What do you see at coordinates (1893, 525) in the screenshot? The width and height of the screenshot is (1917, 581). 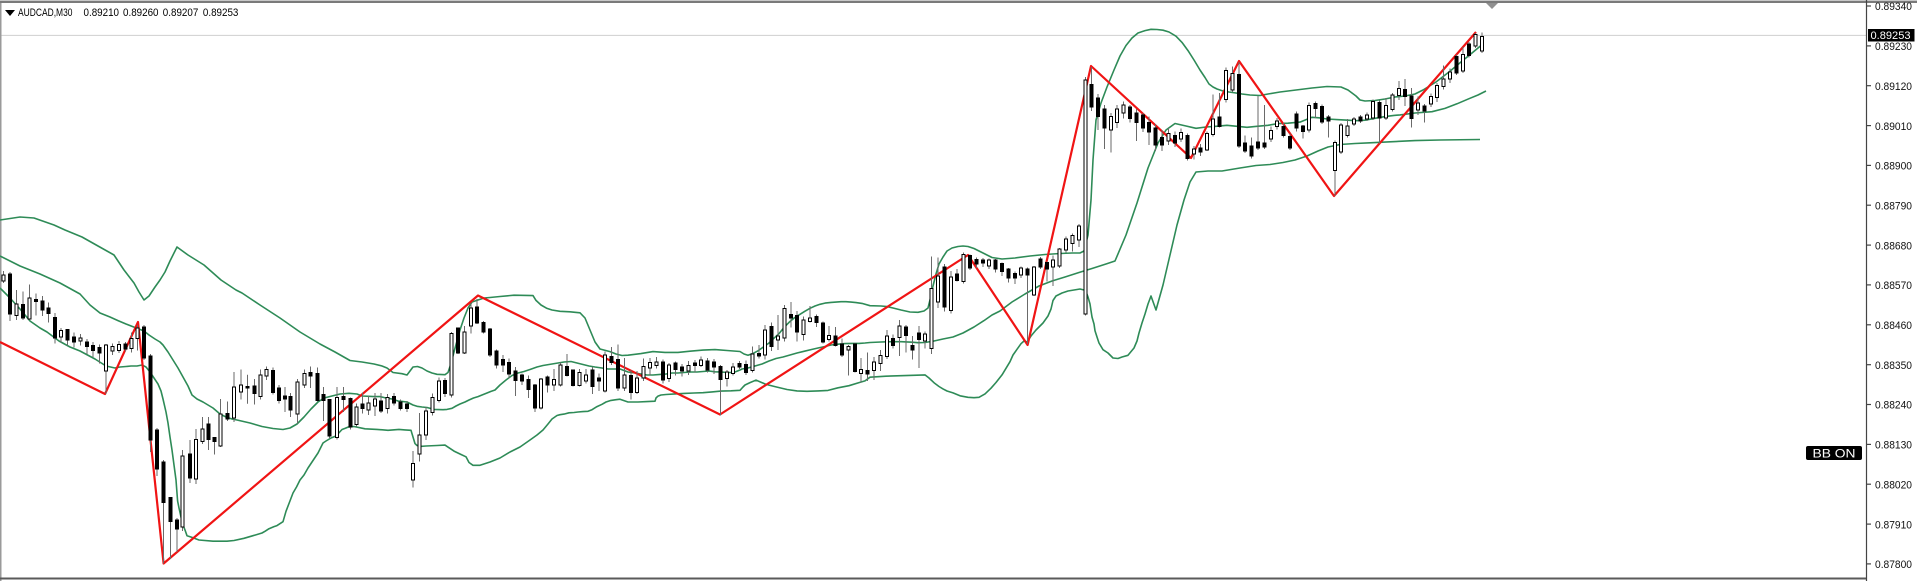 I see `svg-text: 0.87910` at bounding box center [1893, 525].